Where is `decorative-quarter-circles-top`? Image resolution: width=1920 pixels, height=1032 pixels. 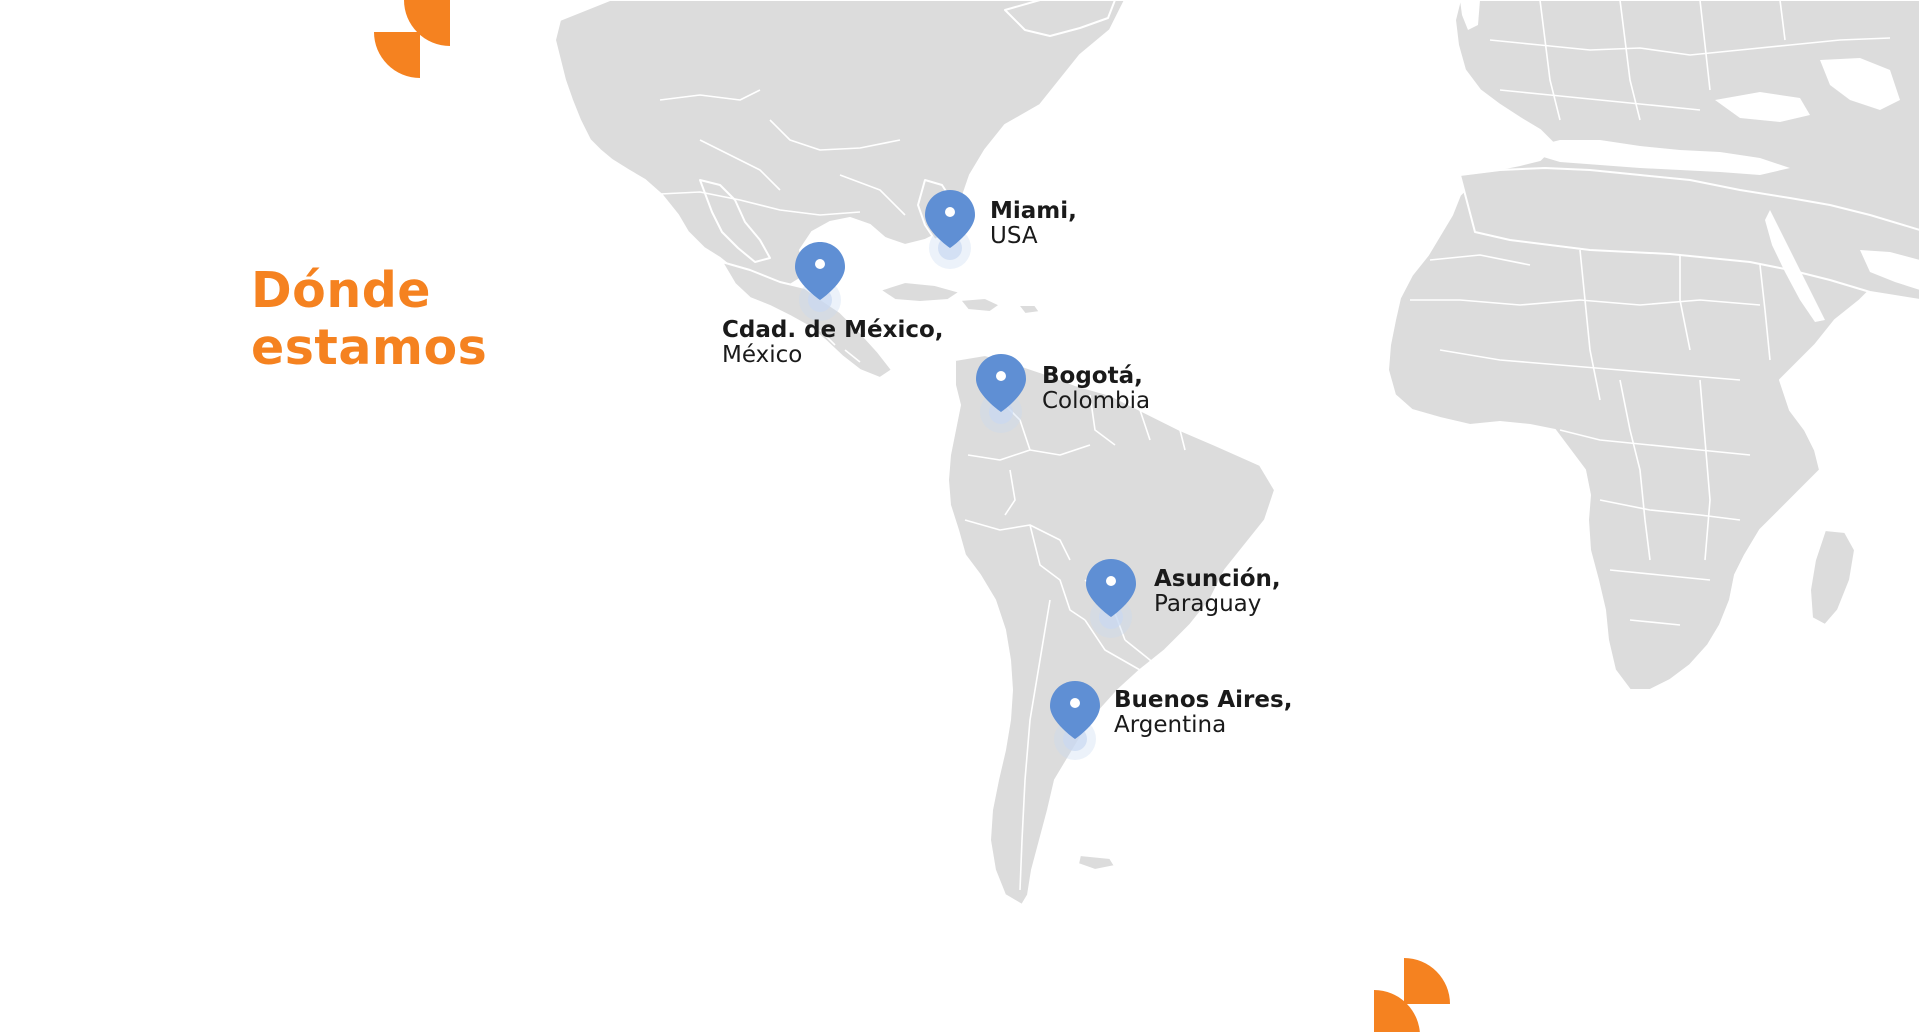
decorative-quarter-circles-top is located at coordinates (412, 39).